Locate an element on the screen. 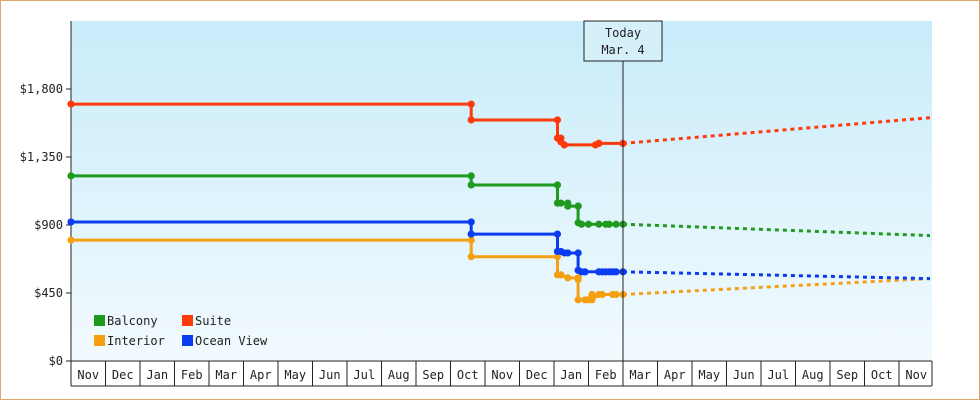 The height and width of the screenshot is (401, 980). y-tick-label: $450 is located at coordinates (48, 293).